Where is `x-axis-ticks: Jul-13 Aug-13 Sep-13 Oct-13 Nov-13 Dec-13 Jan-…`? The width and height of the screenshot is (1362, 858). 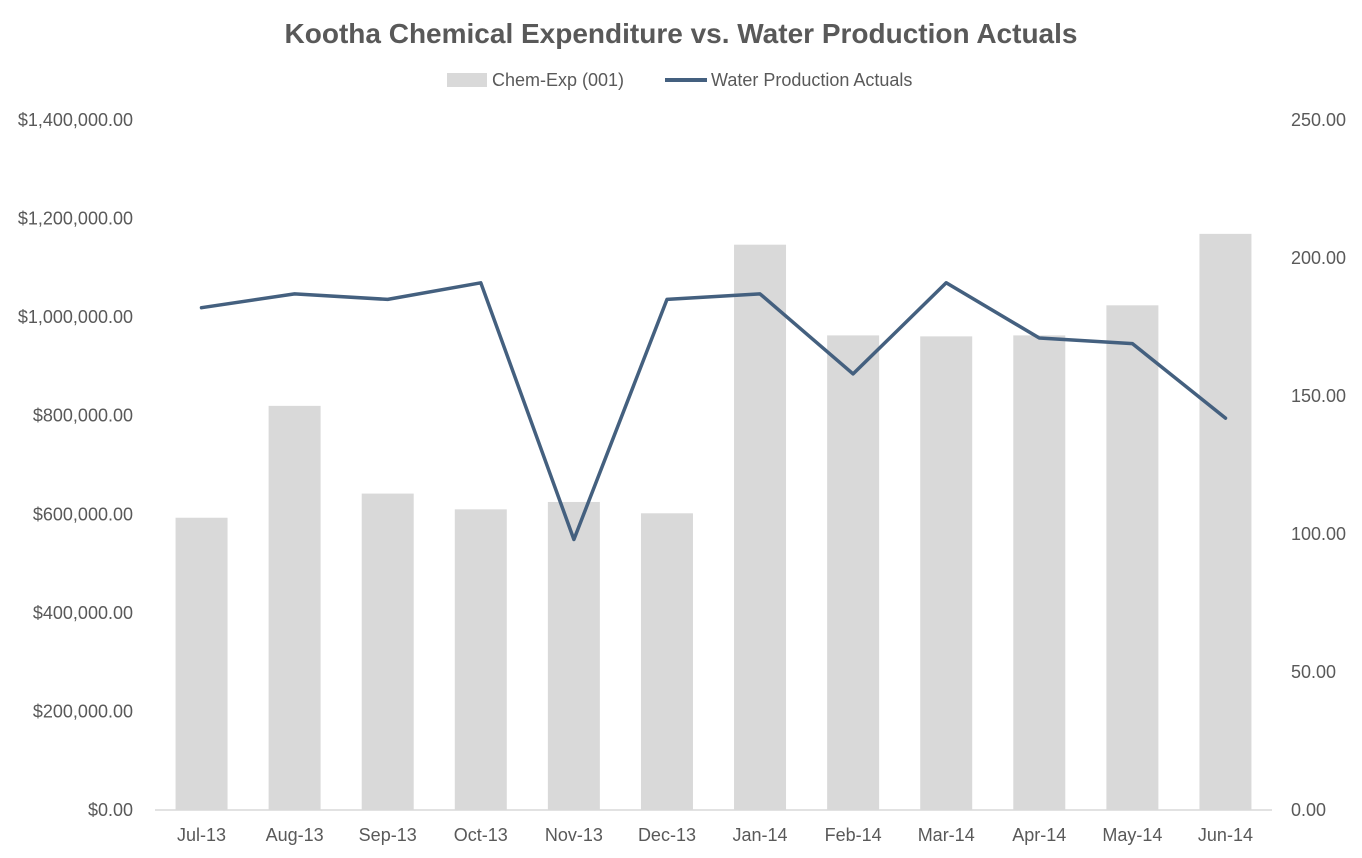
x-axis-ticks: Jul-13 Aug-13 Sep-13 Oct-13 Nov-13 Dec-13 Jan-… is located at coordinates (715, 835).